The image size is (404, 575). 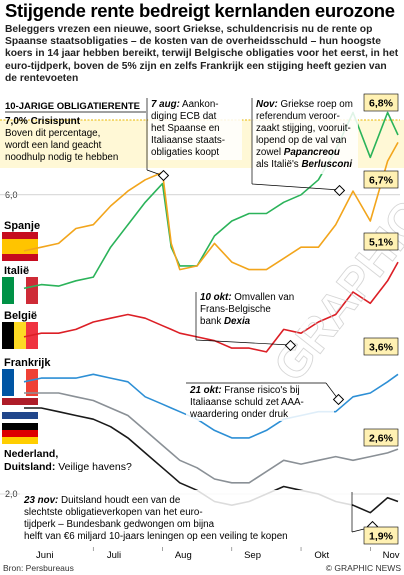 What do you see at coordinates (20, 246) in the screenshot?
I see `flag-spain` at bounding box center [20, 246].